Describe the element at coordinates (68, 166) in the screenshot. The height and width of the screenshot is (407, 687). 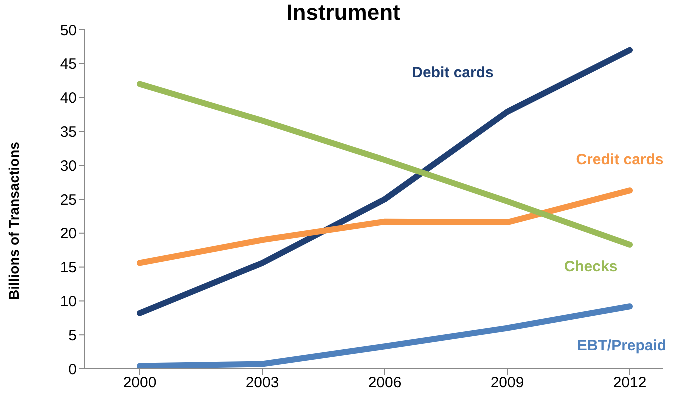
I see `y-tick-label: 30` at that location.